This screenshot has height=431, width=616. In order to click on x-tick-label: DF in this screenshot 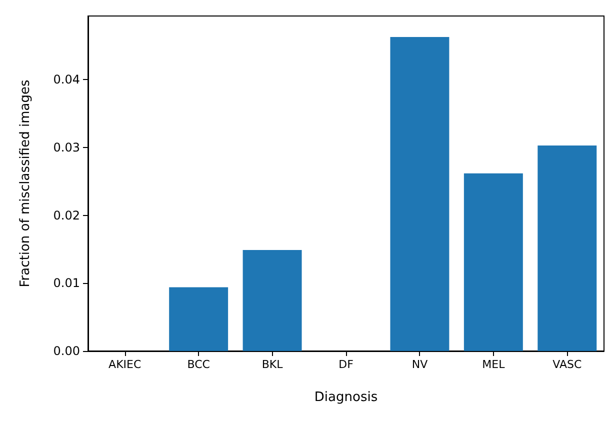, I will do `click(346, 364)`.